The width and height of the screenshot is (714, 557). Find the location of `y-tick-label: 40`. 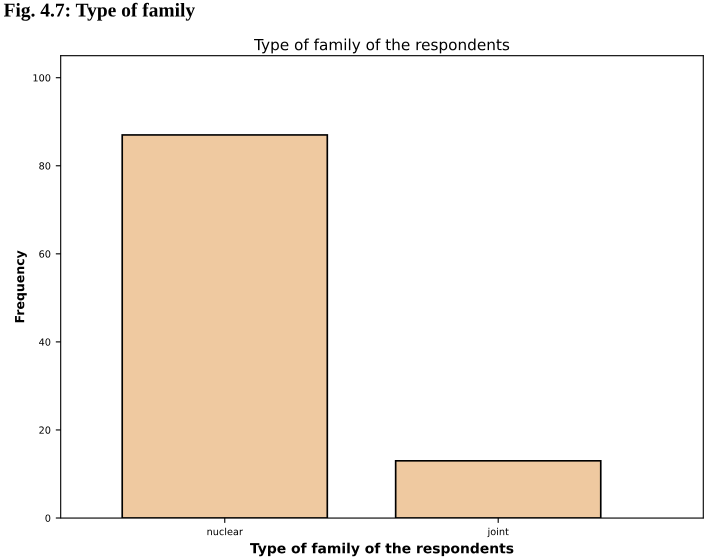

y-tick-label: 40 is located at coordinates (44, 342).